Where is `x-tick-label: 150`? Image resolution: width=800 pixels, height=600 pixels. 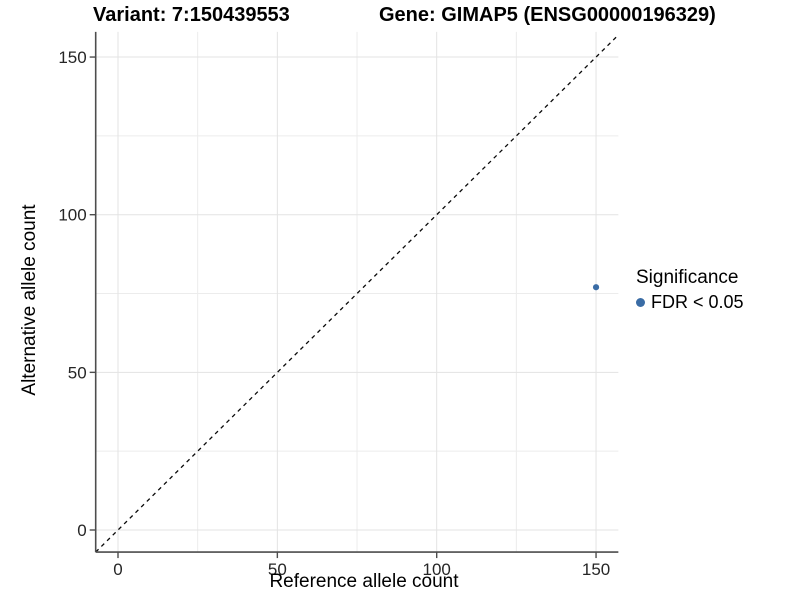
x-tick-label: 150 is located at coordinates (596, 569).